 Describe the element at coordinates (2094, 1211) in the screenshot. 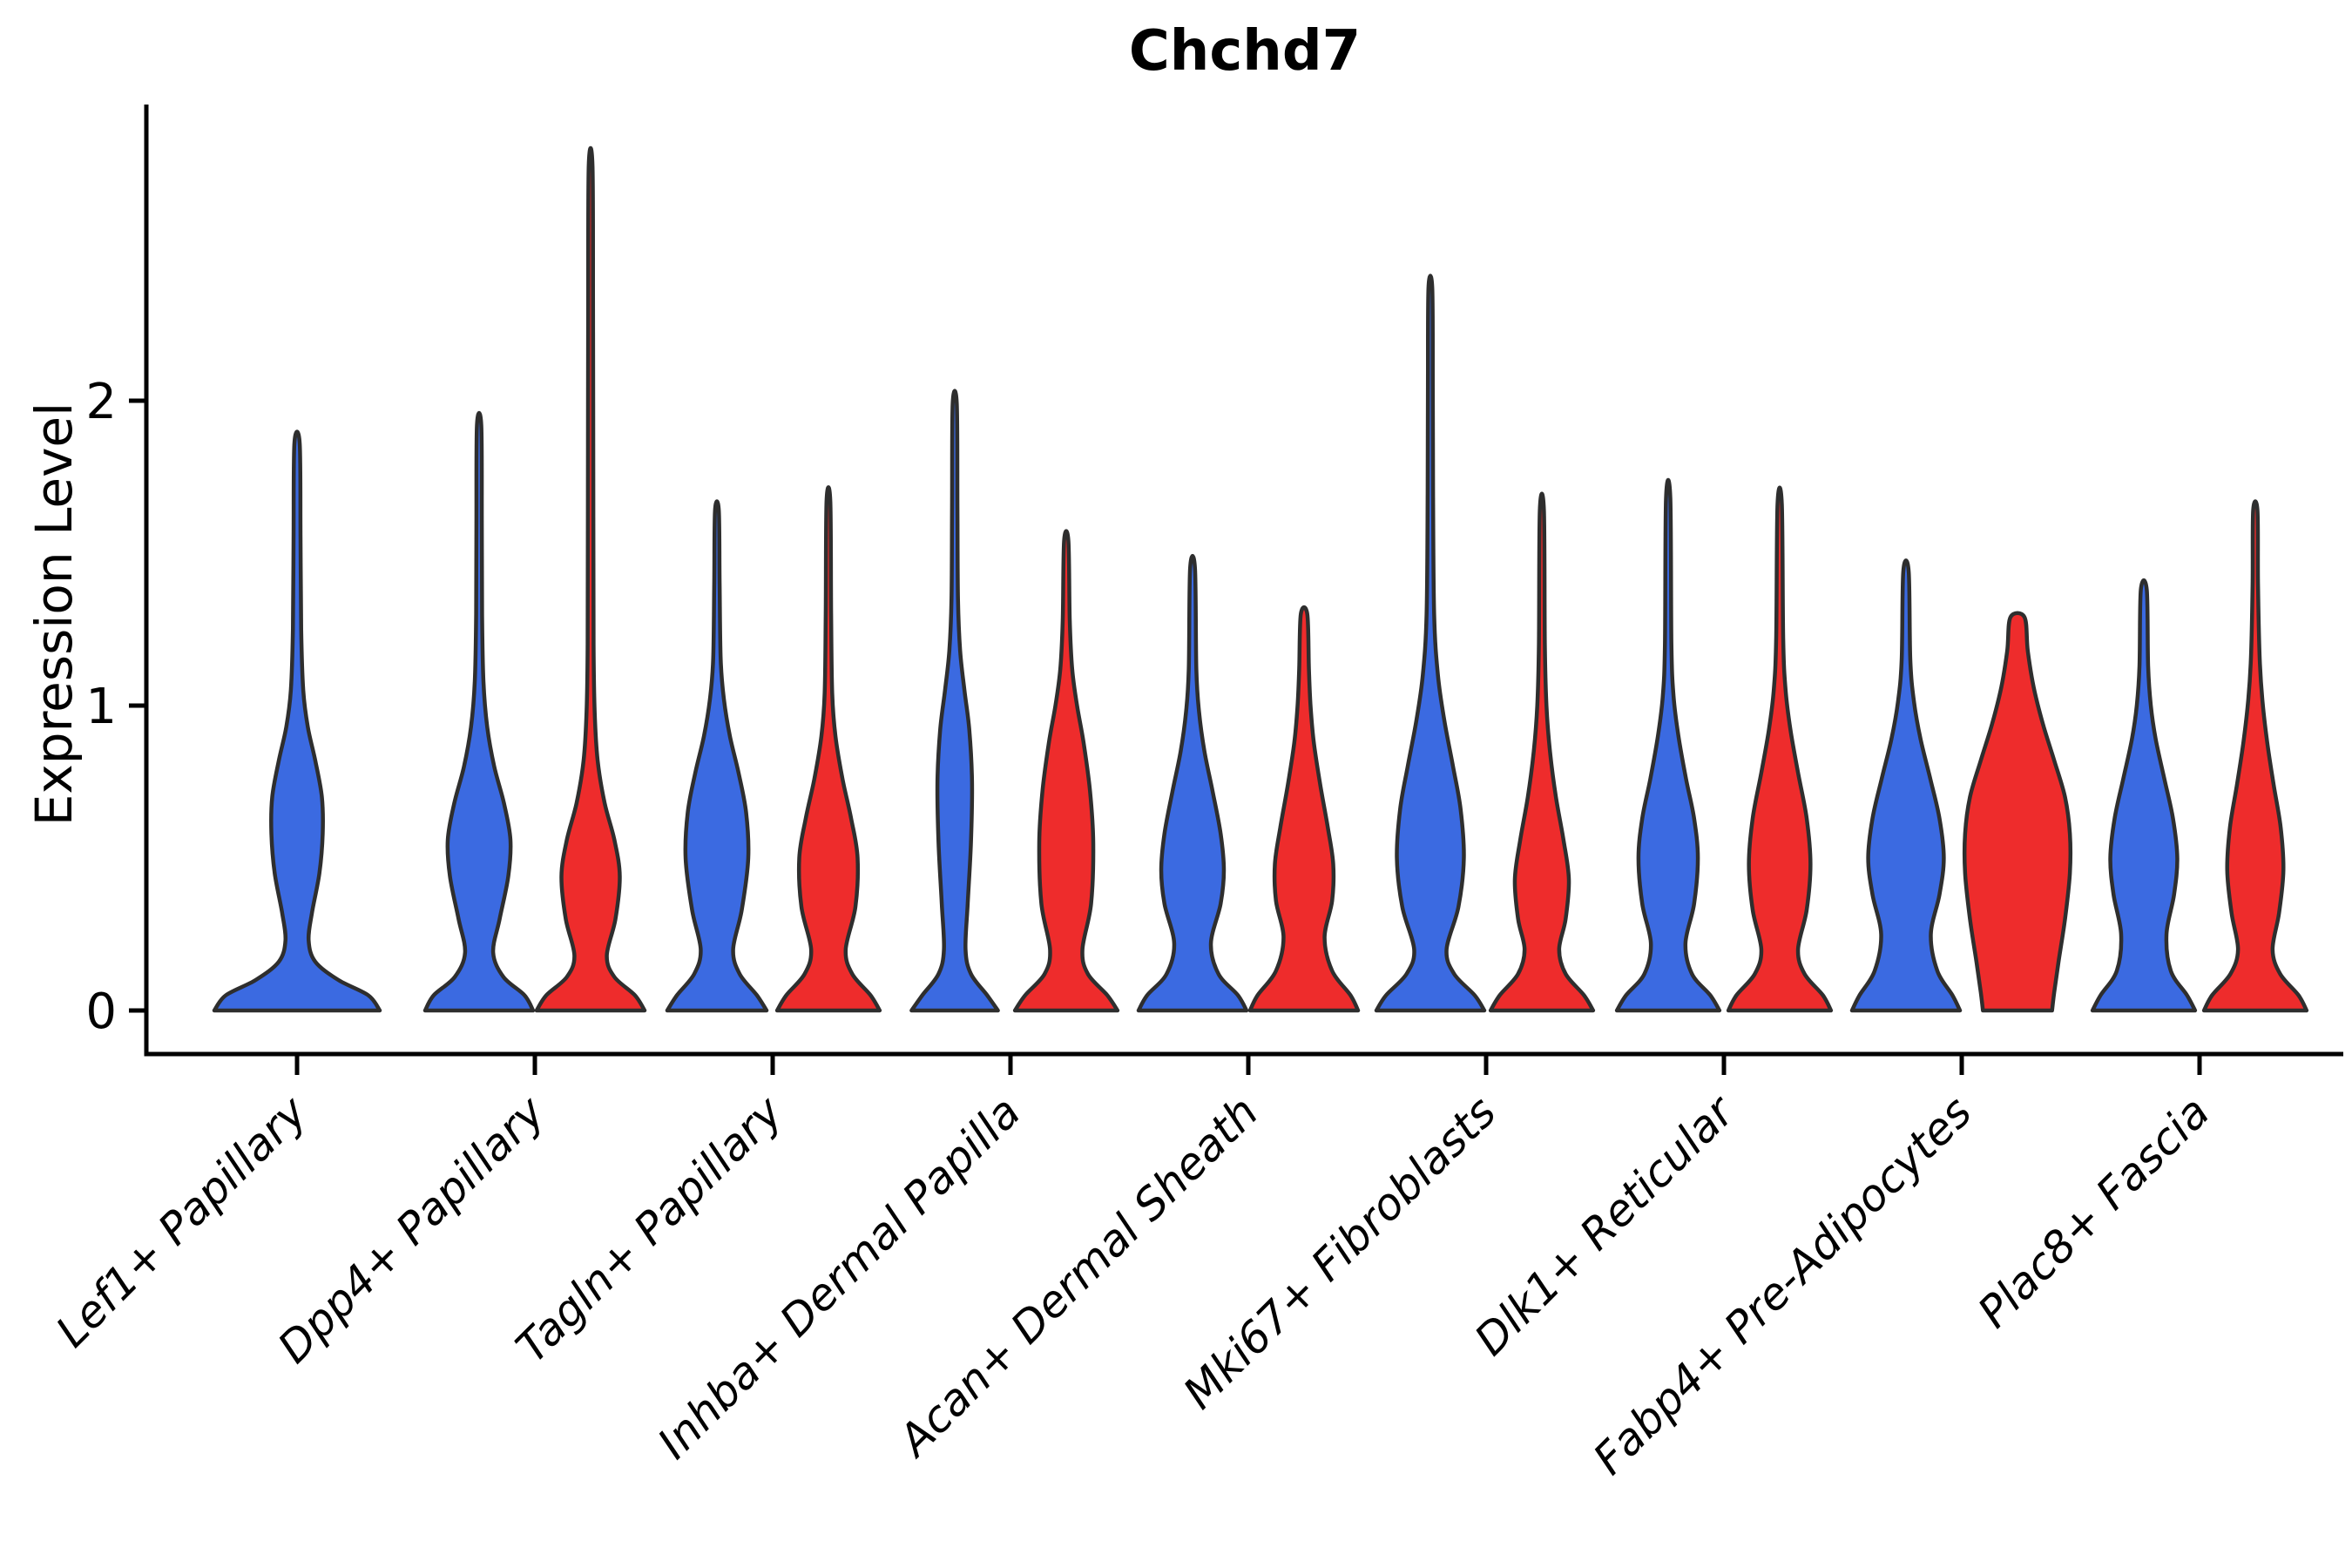

I see `x-tick-label-plac8-fascia: Plac8+ Fascia` at that location.